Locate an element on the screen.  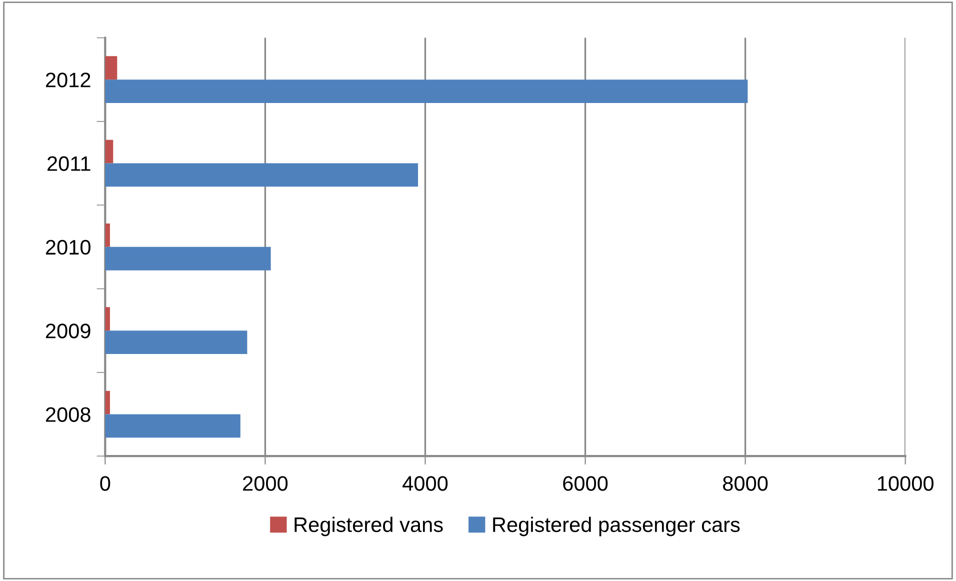
x-tick-label: 10000 is located at coordinates (906, 483).